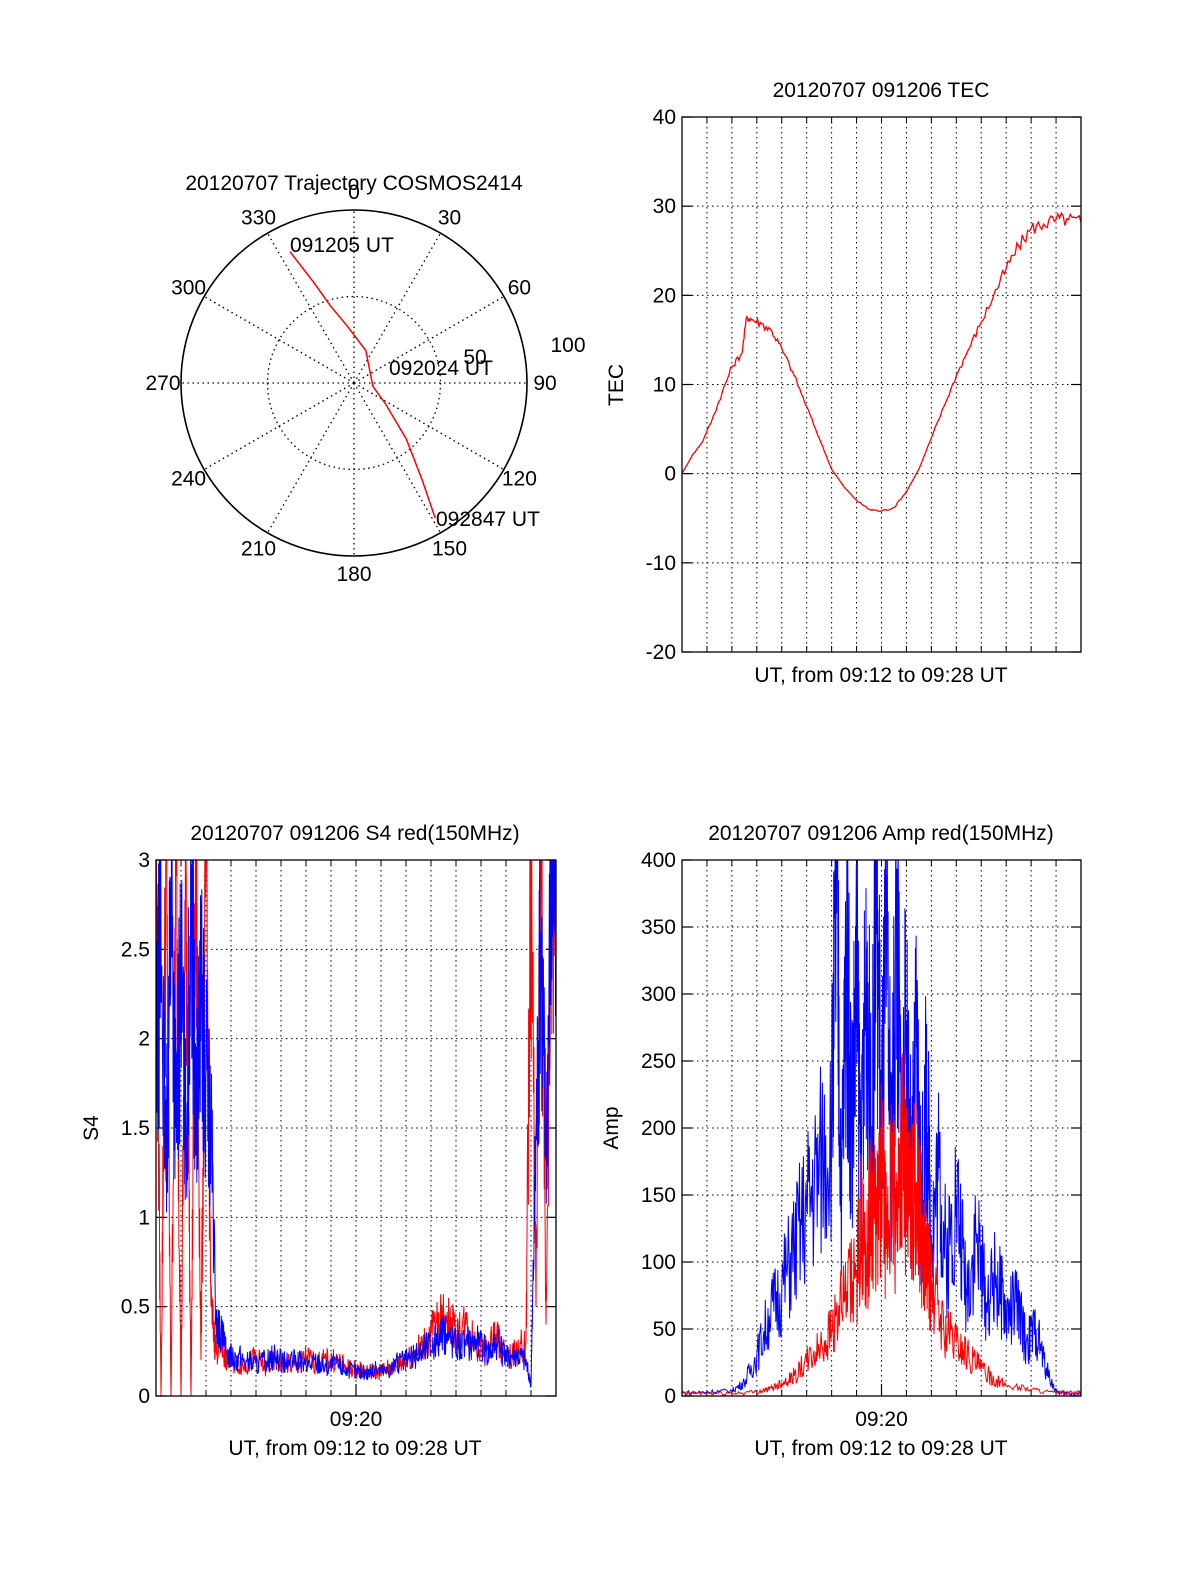 The image size is (1200, 1575). What do you see at coordinates (188, 288) in the screenshot?
I see `polar-angle-label: 300` at bounding box center [188, 288].